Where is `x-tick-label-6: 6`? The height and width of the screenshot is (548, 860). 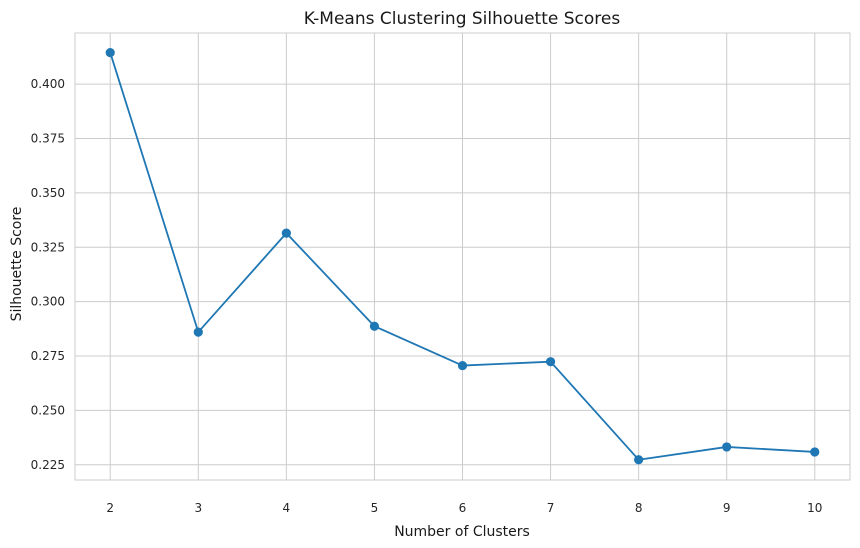 x-tick-label-6: 6 is located at coordinates (463, 508).